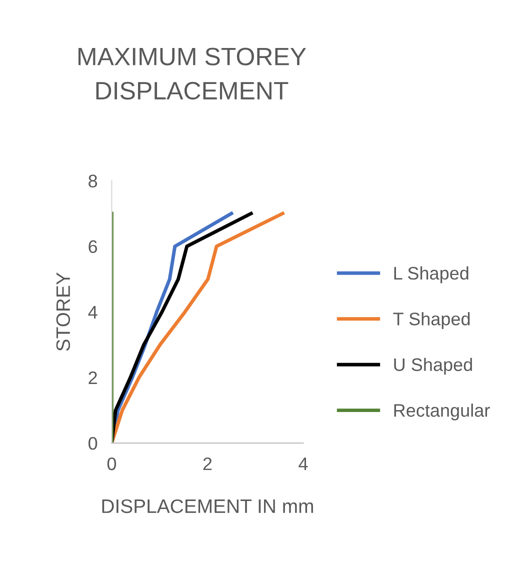 This screenshot has height=583, width=532. What do you see at coordinates (93, 247) in the screenshot?
I see `y-tick-label: 6` at bounding box center [93, 247].